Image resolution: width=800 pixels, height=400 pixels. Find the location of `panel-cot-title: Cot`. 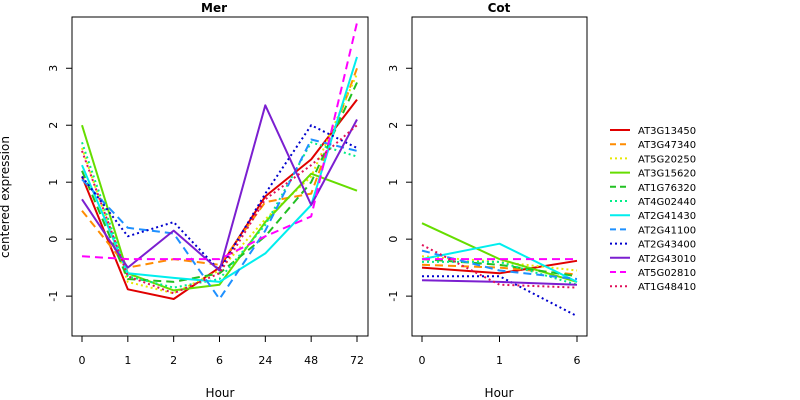

panel-cot-title: Cot is located at coordinates (499, 8).